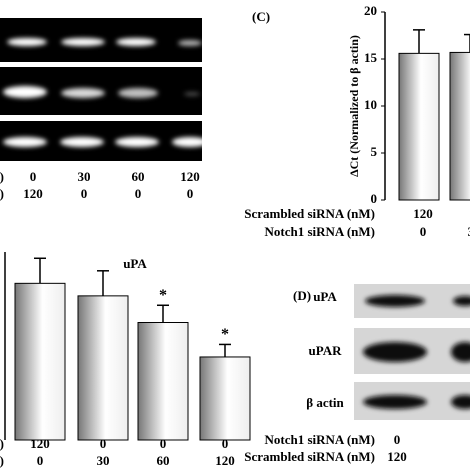 The image size is (470, 470). What do you see at coordinates (412, 352) in the screenshot?
I see `blot-image` at bounding box center [412, 352].